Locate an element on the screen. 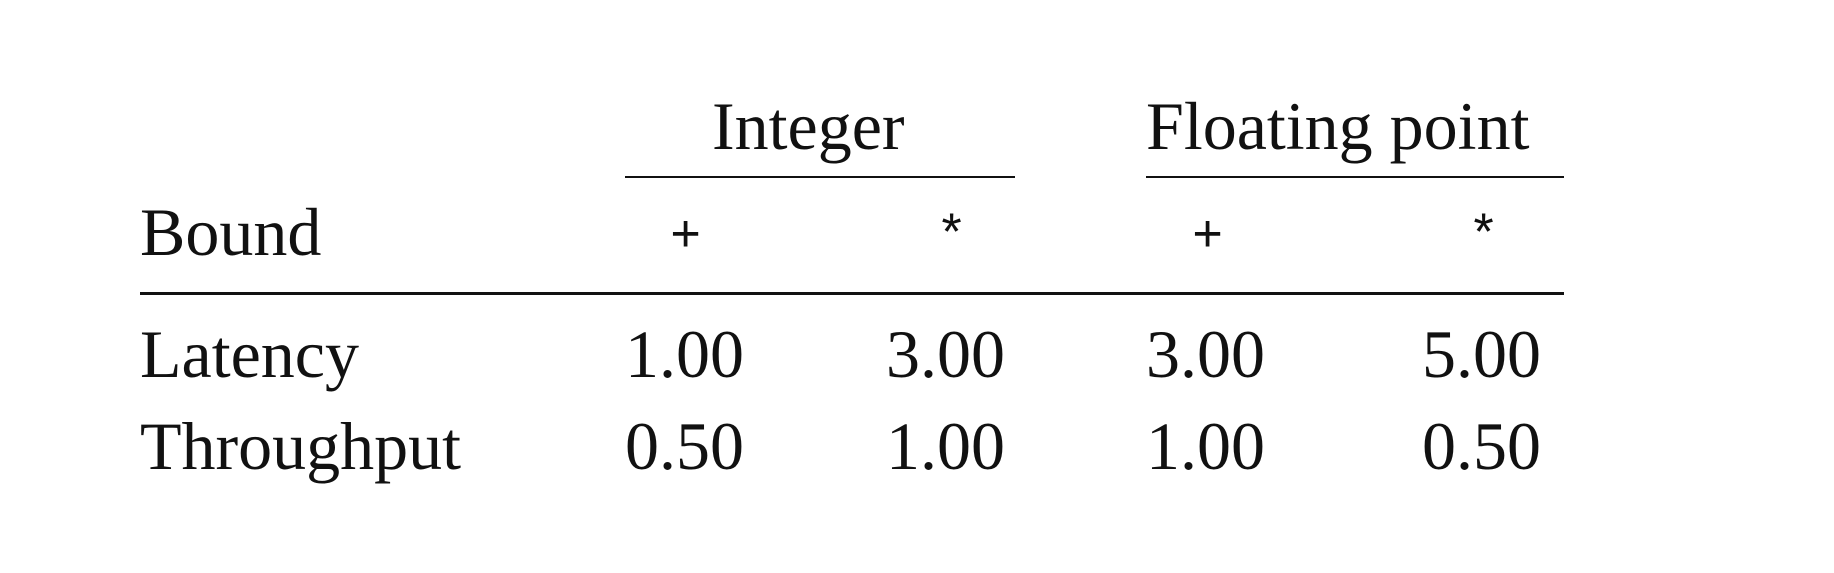 The height and width of the screenshot is (573, 1834). group-underline-integer is located at coordinates (820, 177).